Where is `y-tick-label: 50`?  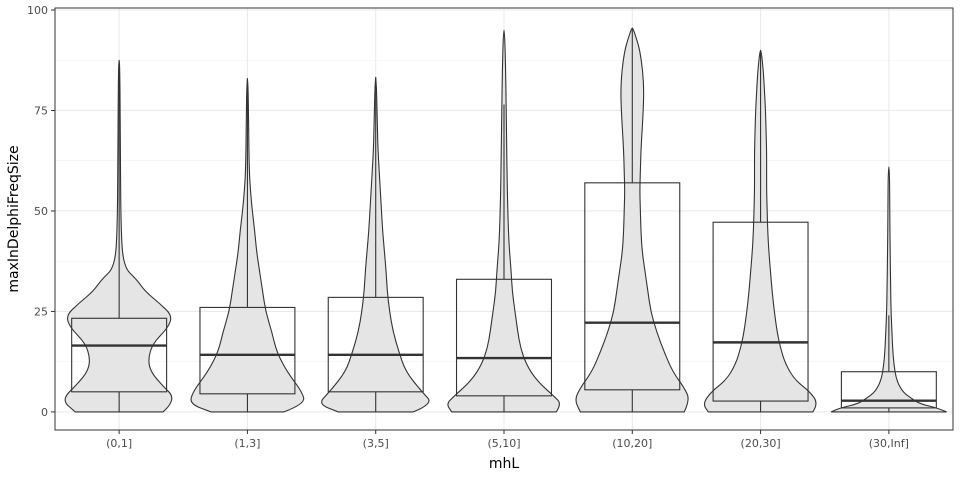 y-tick-label: 50 is located at coordinates (41, 211).